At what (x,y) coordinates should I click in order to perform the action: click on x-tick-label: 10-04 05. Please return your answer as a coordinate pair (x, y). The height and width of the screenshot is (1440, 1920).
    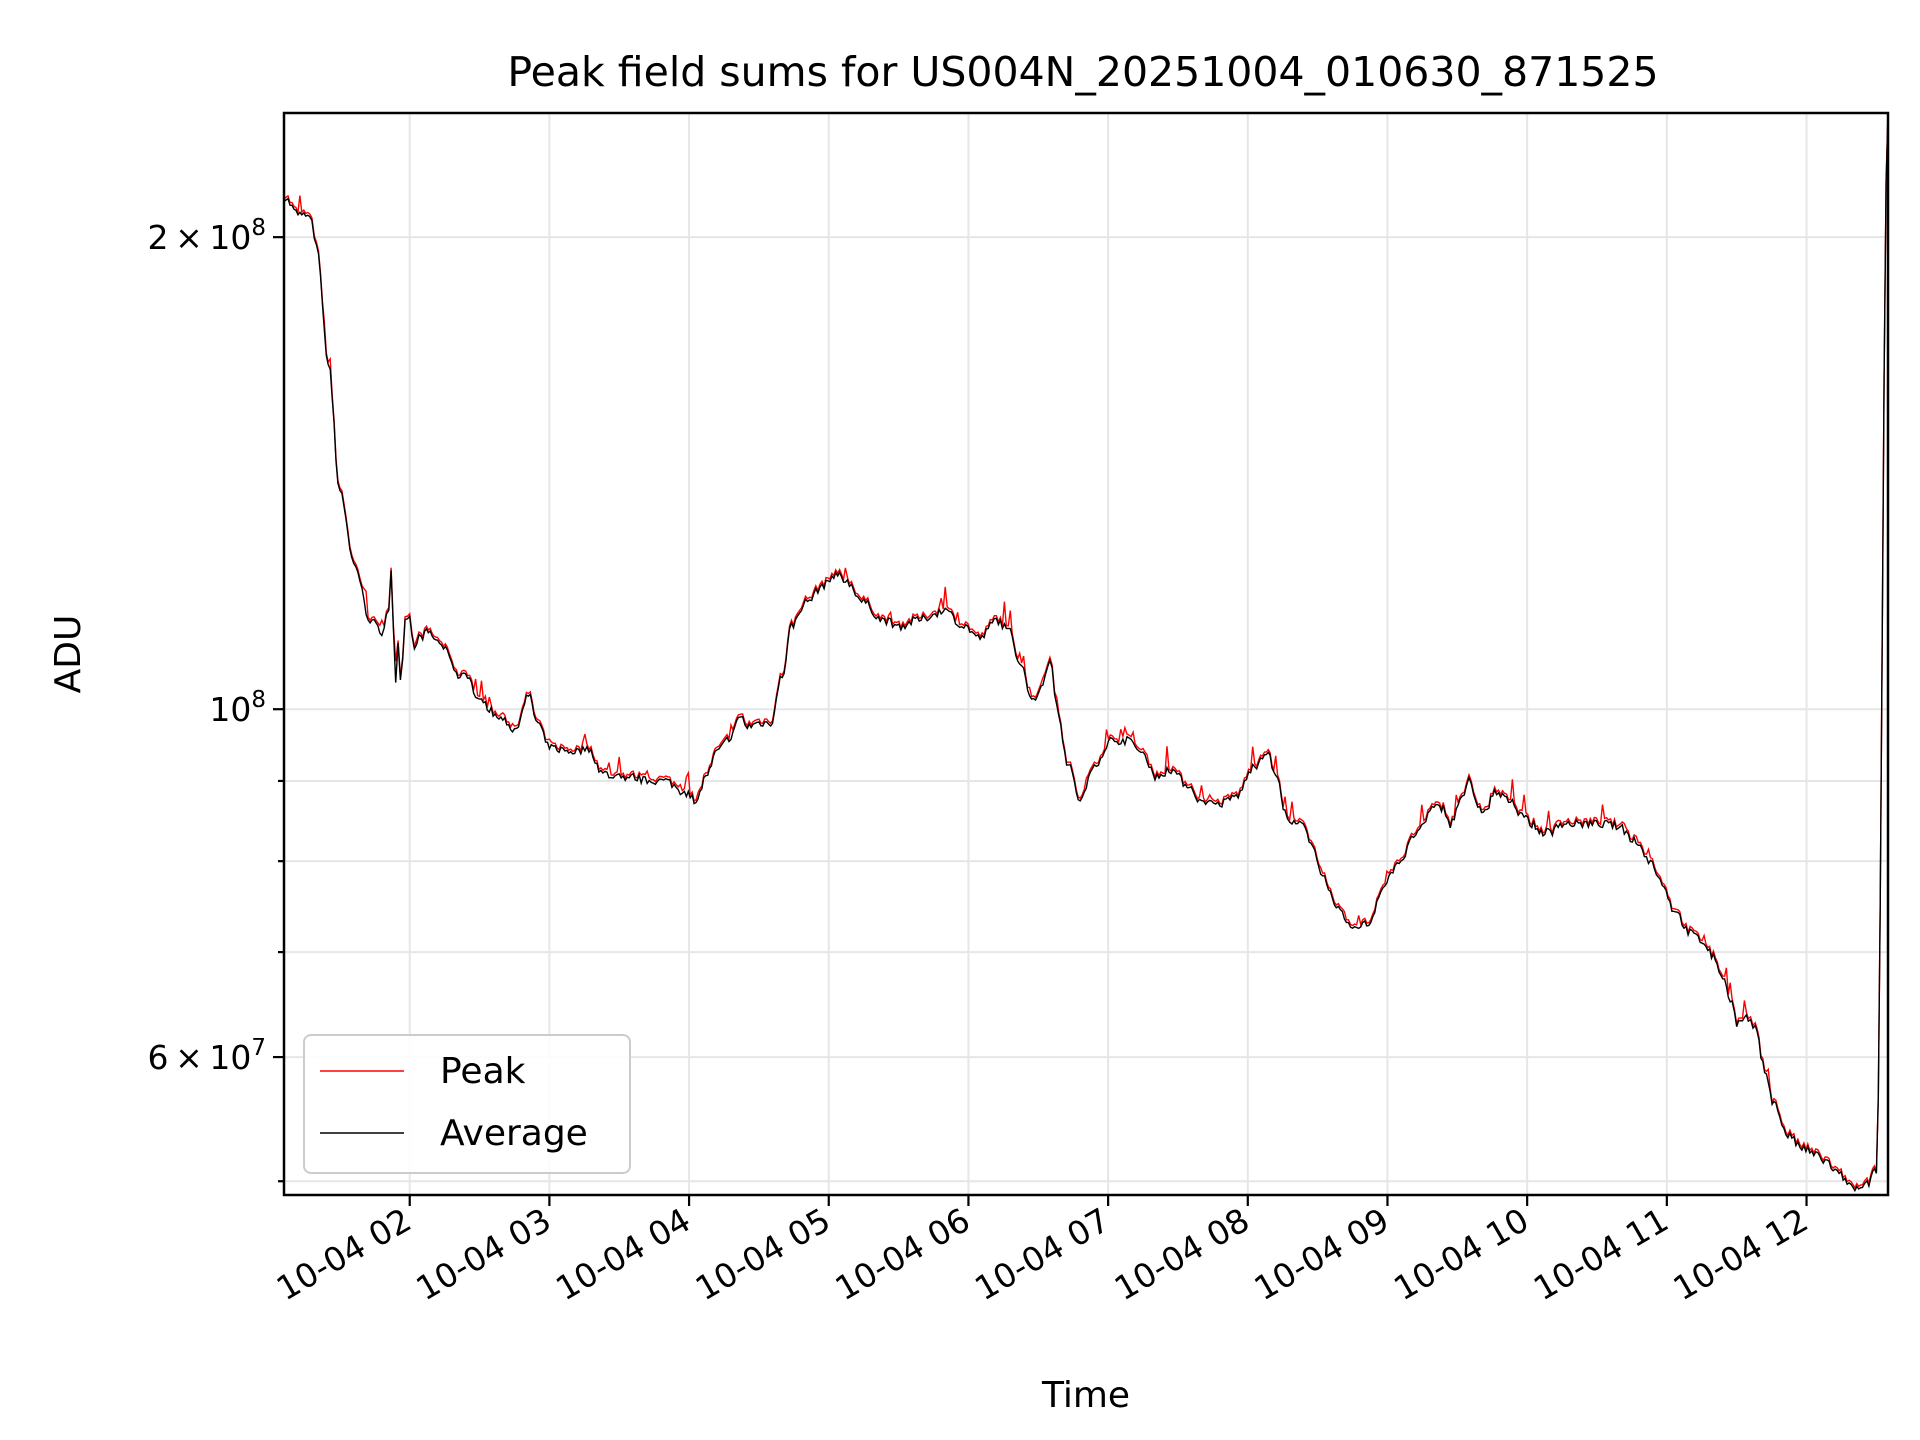
    Looking at the image, I should click on (763, 1254).